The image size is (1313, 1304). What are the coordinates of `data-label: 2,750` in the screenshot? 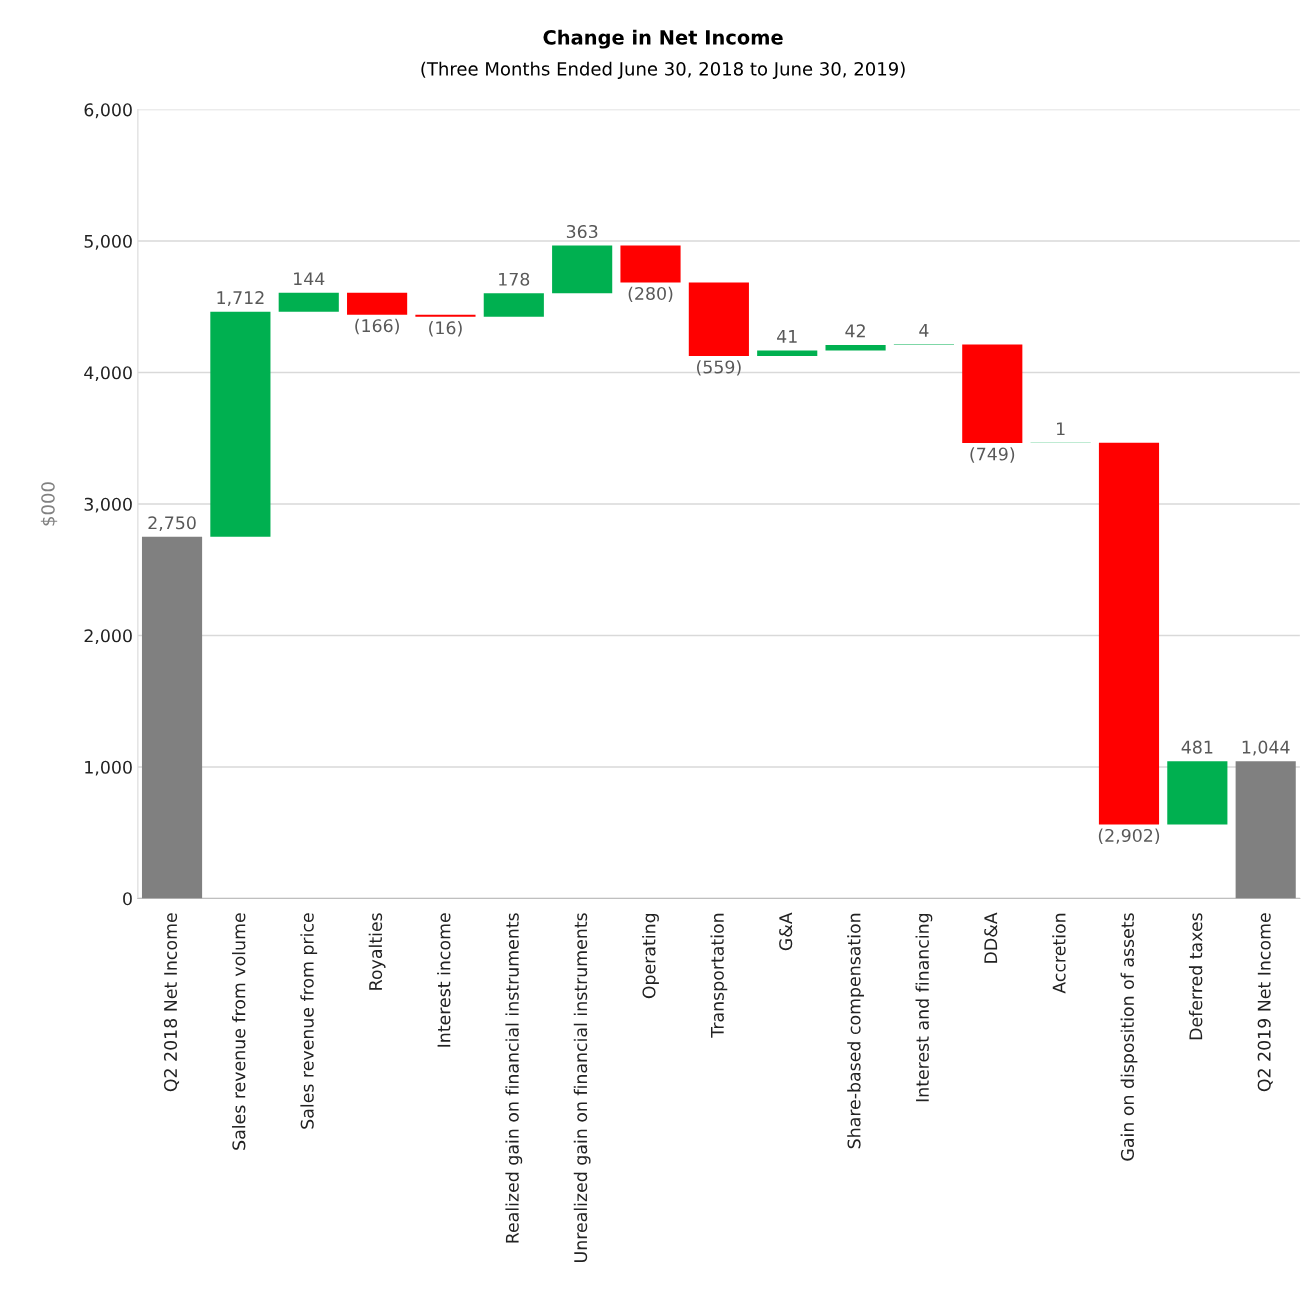 It's located at (172, 524).